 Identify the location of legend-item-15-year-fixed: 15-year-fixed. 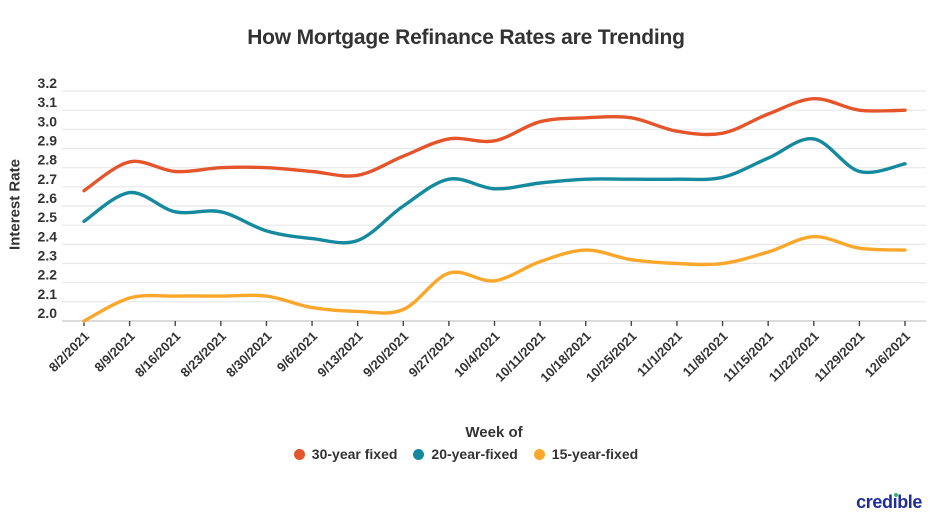
(586, 454).